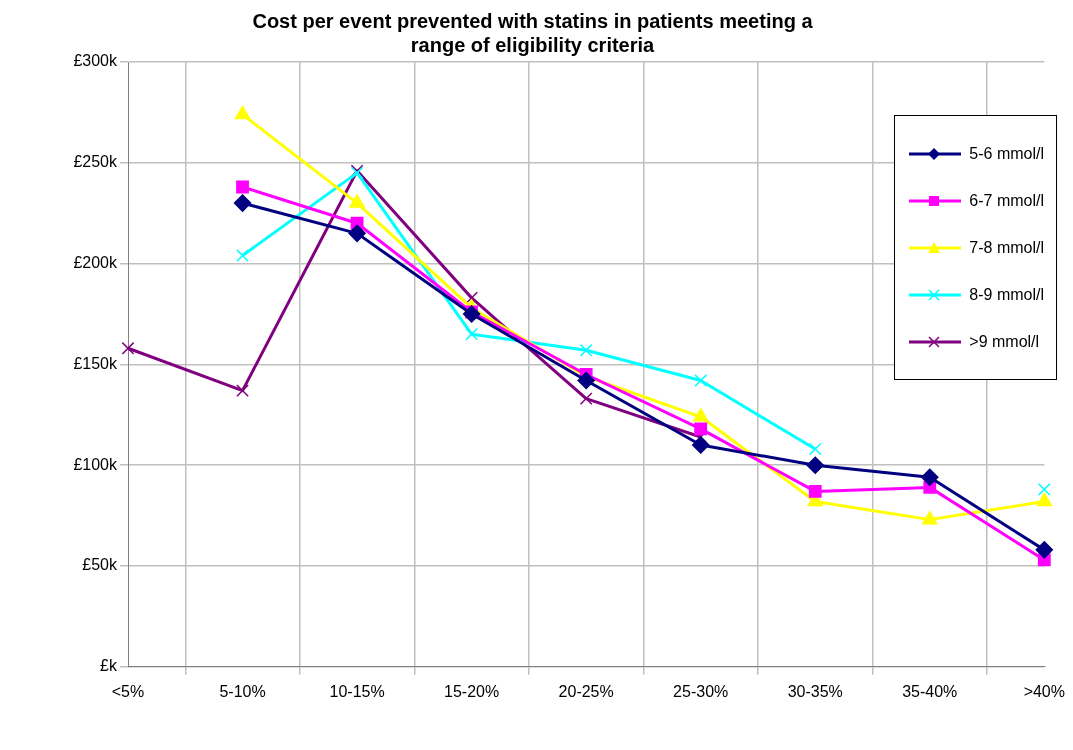  What do you see at coordinates (100, 565) in the screenshot?
I see `y-tick-label: £50k` at bounding box center [100, 565].